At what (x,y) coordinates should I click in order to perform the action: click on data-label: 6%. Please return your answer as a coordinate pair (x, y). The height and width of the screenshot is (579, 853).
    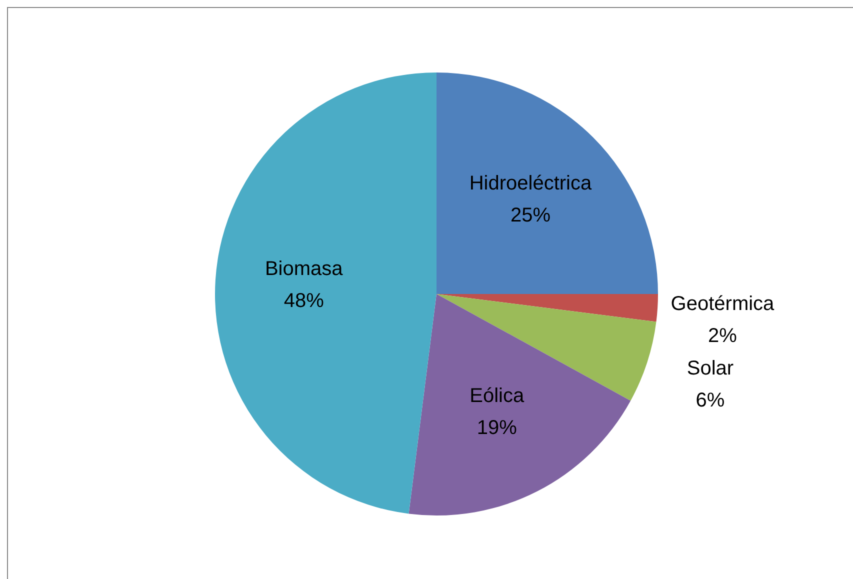
    Looking at the image, I should click on (710, 400).